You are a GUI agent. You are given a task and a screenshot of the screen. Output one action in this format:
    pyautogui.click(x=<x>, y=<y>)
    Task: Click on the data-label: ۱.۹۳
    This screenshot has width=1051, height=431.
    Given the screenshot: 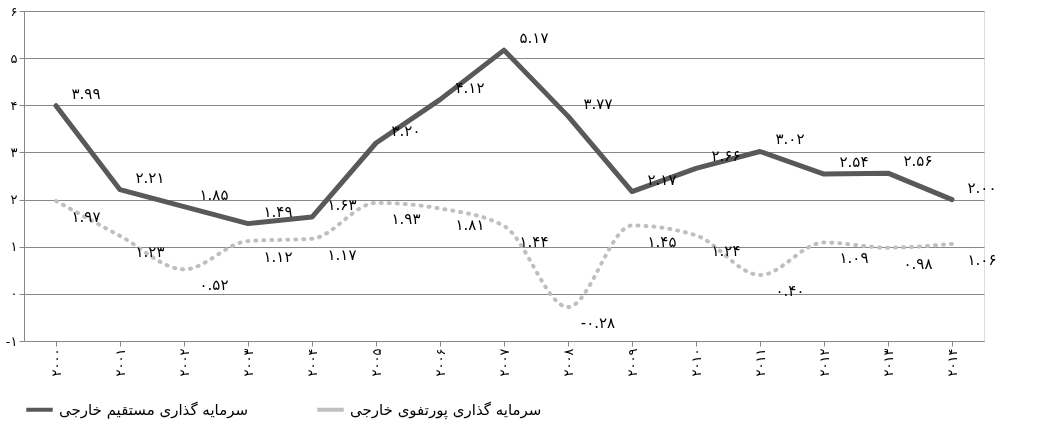 What is the action you would take?
    pyautogui.click(x=406, y=218)
    